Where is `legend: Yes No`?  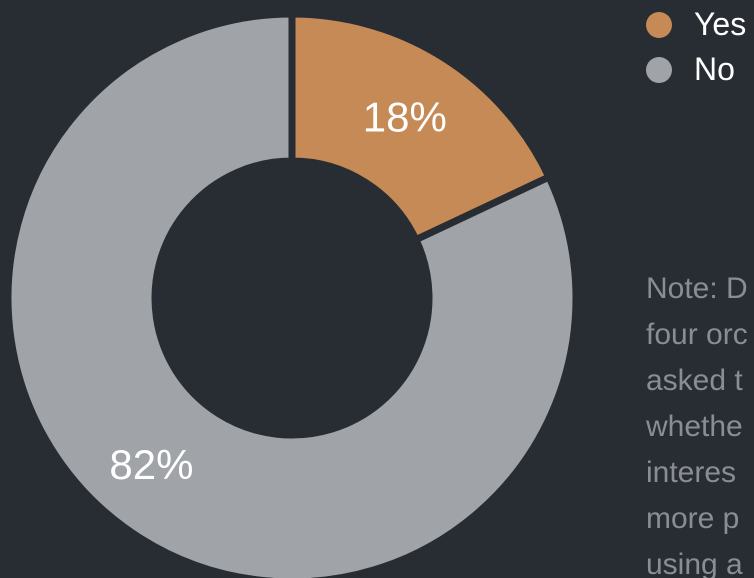 legend: Yes No is located at coordinates (696, 47).